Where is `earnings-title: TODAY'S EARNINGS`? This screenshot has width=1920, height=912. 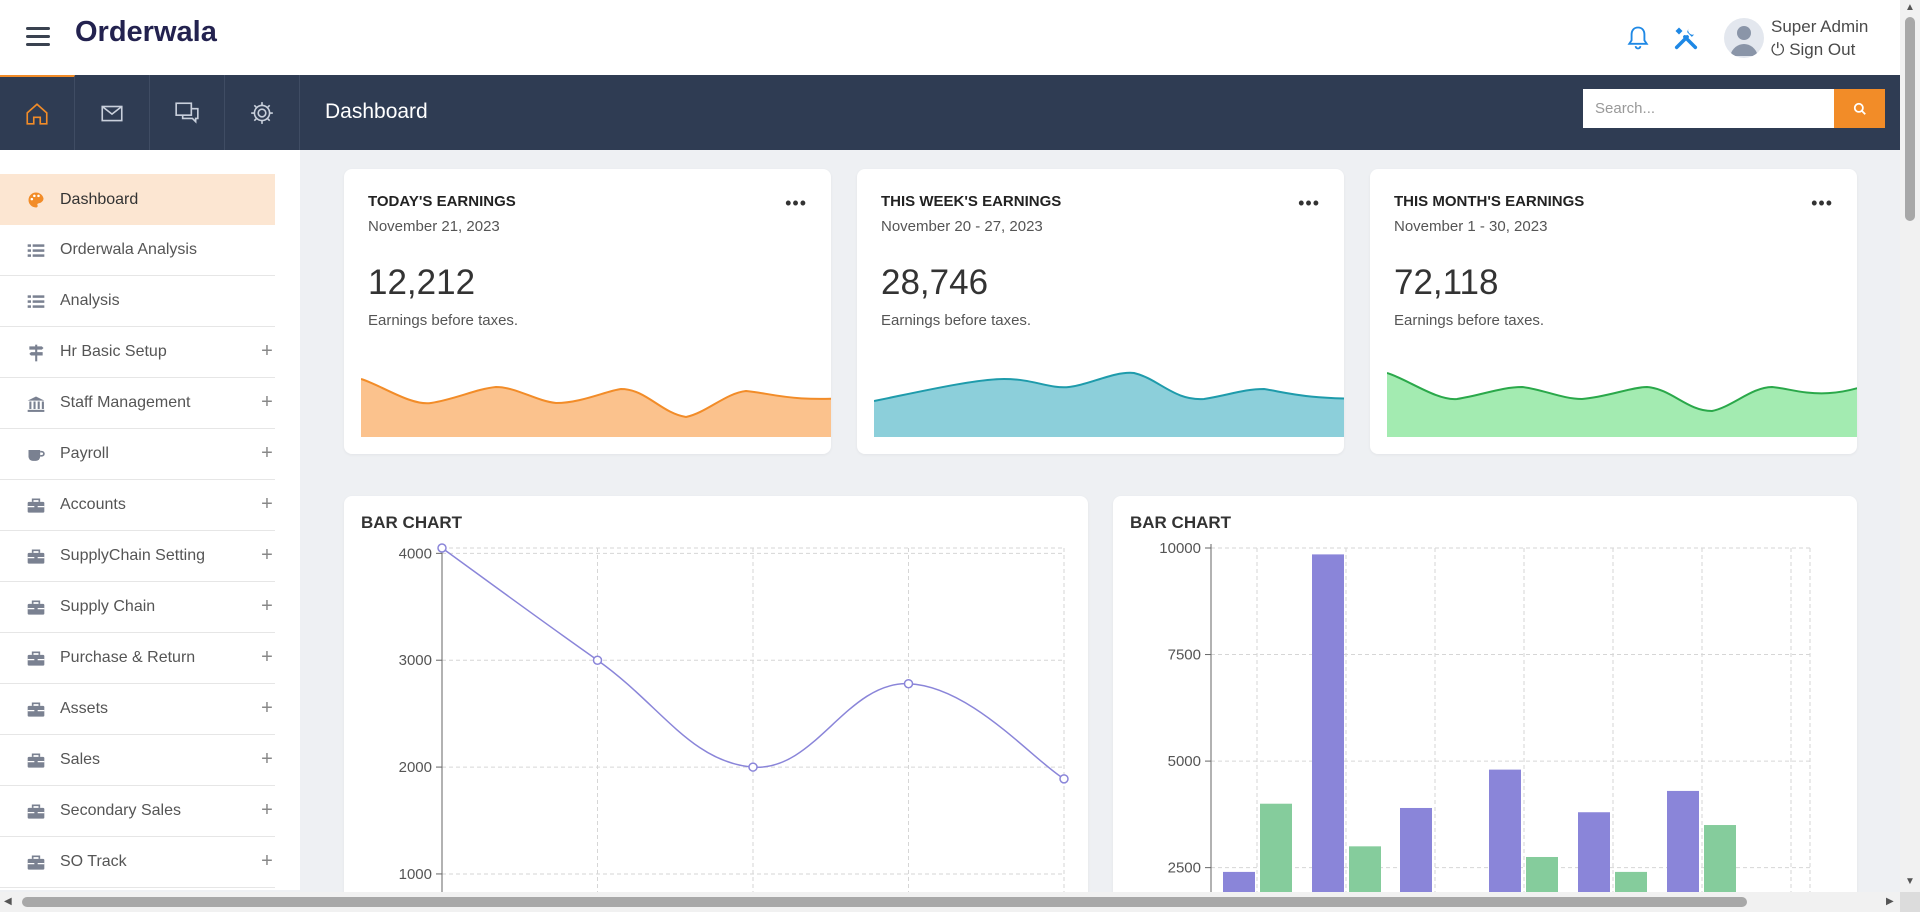 earnings-title: TODAY'S EARNINGS is located at coordinates (442, 201).